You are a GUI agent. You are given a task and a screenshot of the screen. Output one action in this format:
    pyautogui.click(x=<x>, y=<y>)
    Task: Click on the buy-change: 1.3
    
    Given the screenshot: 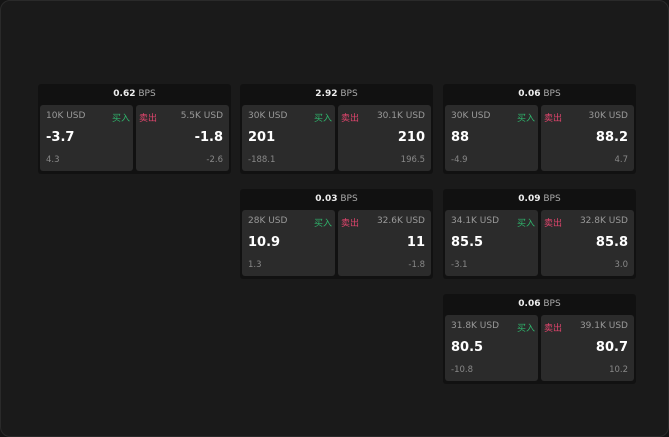 What is the action you would take?
    pyautogui.click(x=255, y=265)
    